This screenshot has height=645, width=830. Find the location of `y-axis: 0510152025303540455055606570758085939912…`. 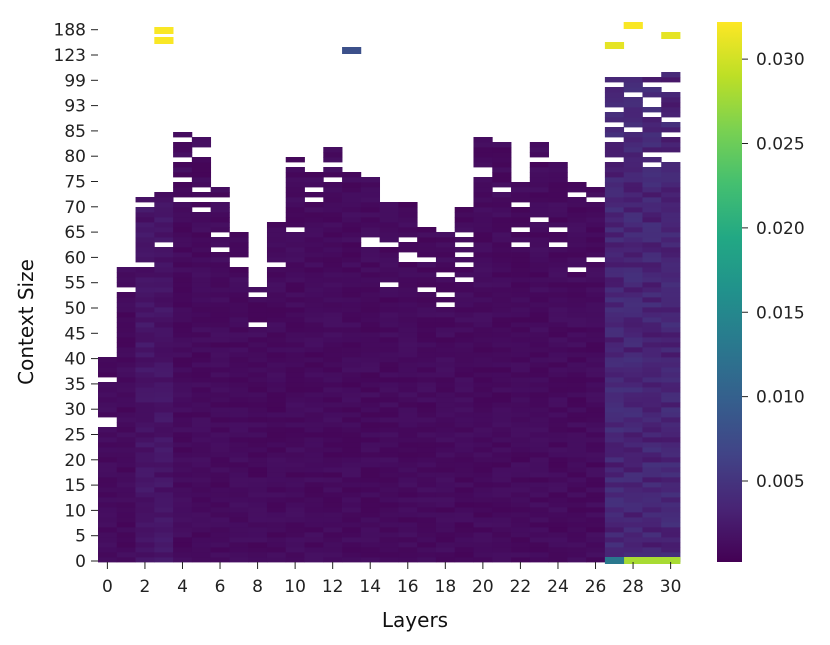

y-axis: 0510152025303540455055606570758085939912… is located at coordinates (76, 296).